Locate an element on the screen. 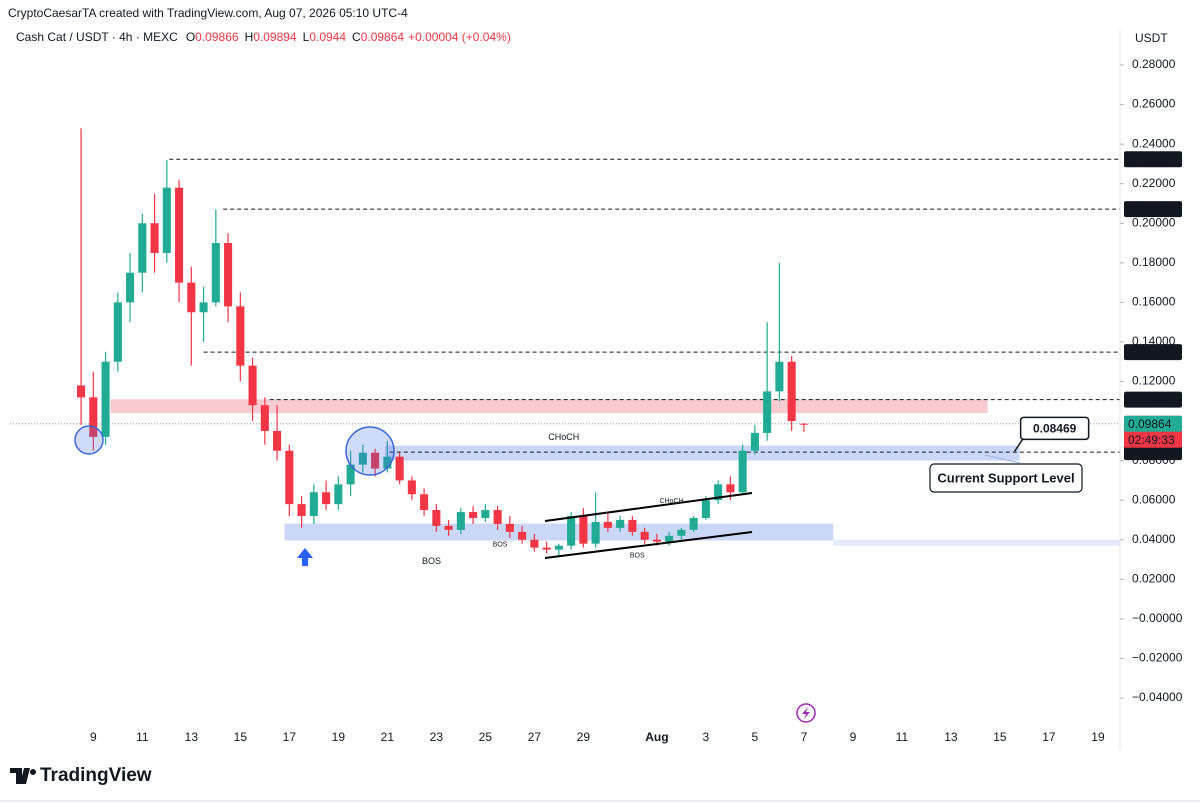 This screenshot has width=1200, height=803. support-pointer is located at coordinates (1002, 459).